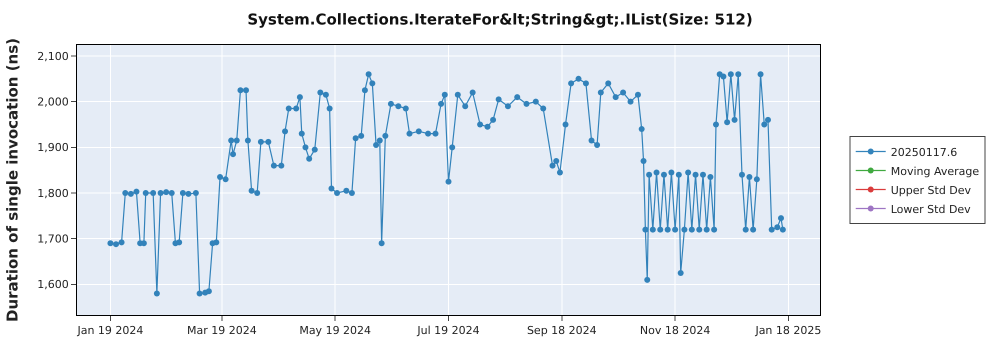 This screenshot has width=1000, height=350. I want to click on legend-label: Upper Std Dev, so click(931, 190).